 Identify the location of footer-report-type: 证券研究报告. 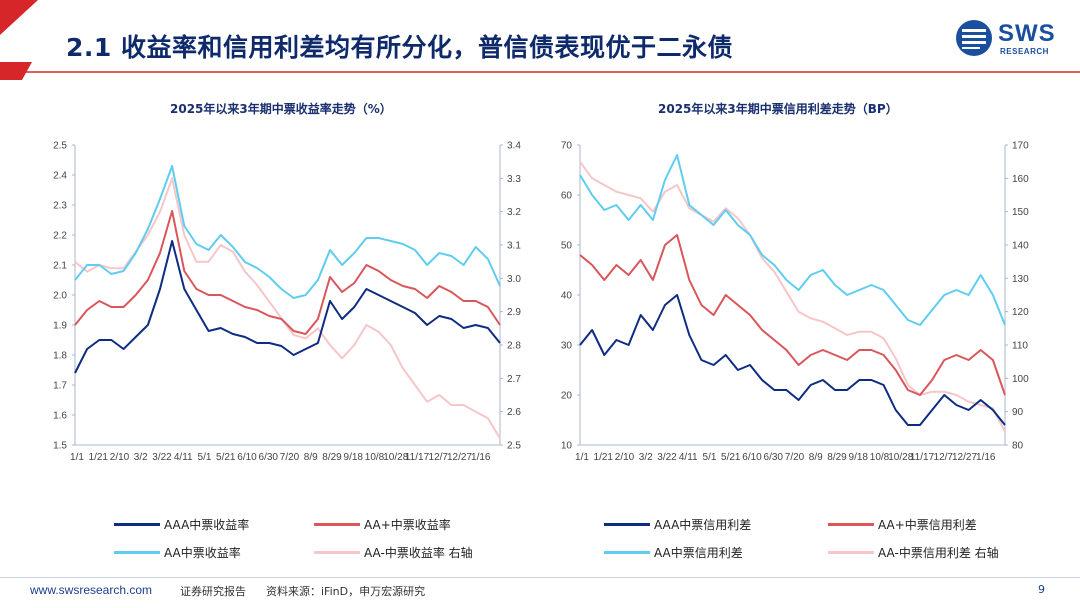
(213, 591).